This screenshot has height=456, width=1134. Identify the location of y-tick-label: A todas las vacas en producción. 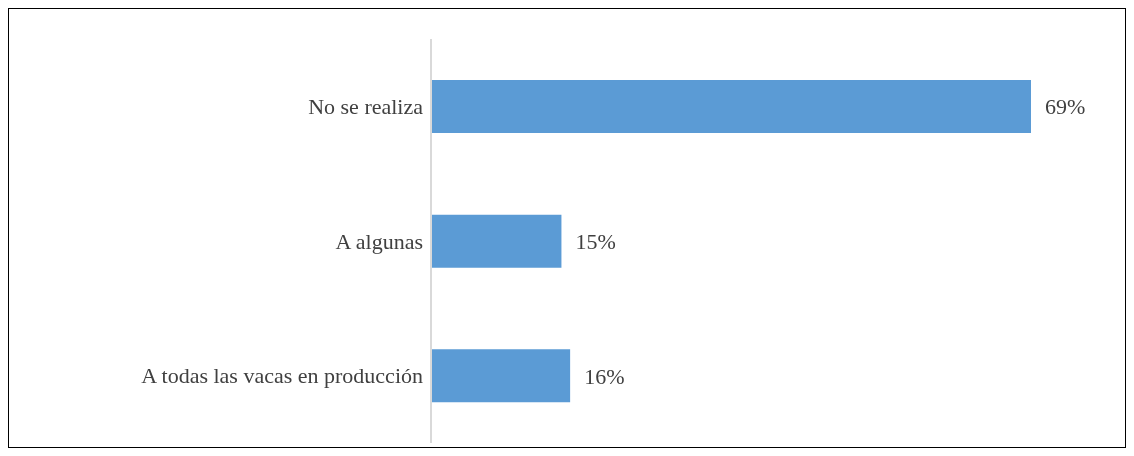
(282, 376).